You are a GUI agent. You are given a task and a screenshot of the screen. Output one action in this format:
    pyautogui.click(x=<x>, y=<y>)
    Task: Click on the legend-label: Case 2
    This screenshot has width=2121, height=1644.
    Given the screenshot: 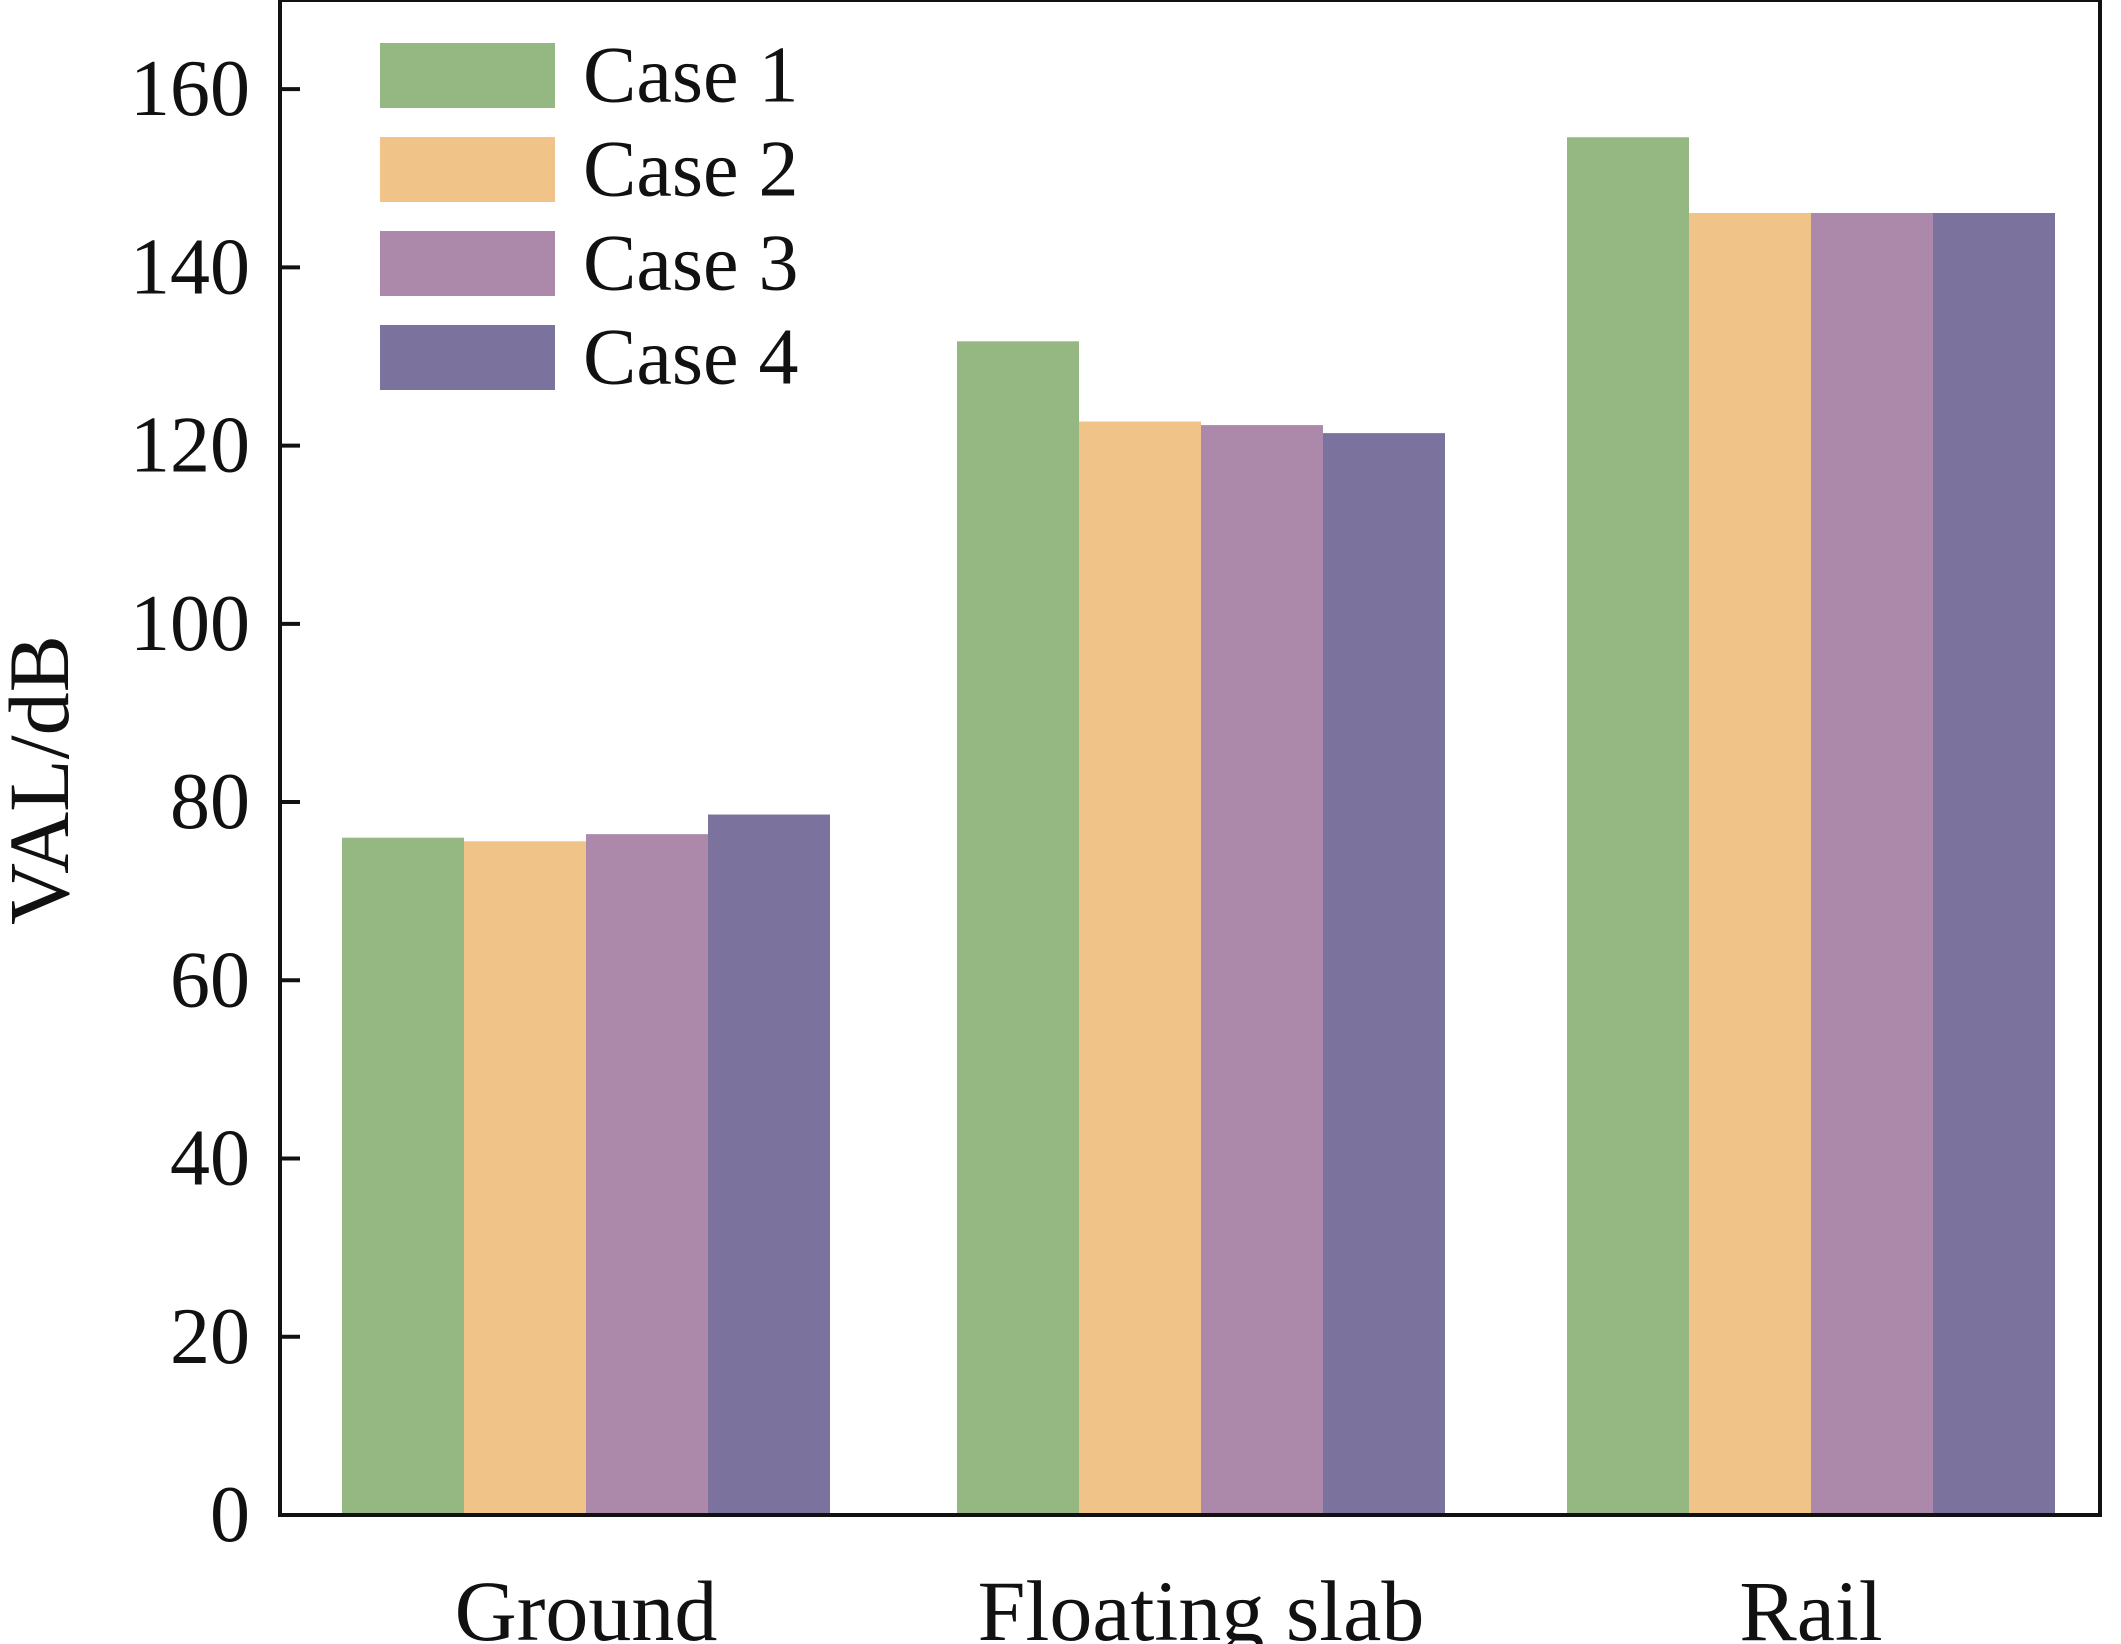 What is the action you would take?
    pyautogui.click(x=691, y=170)
    